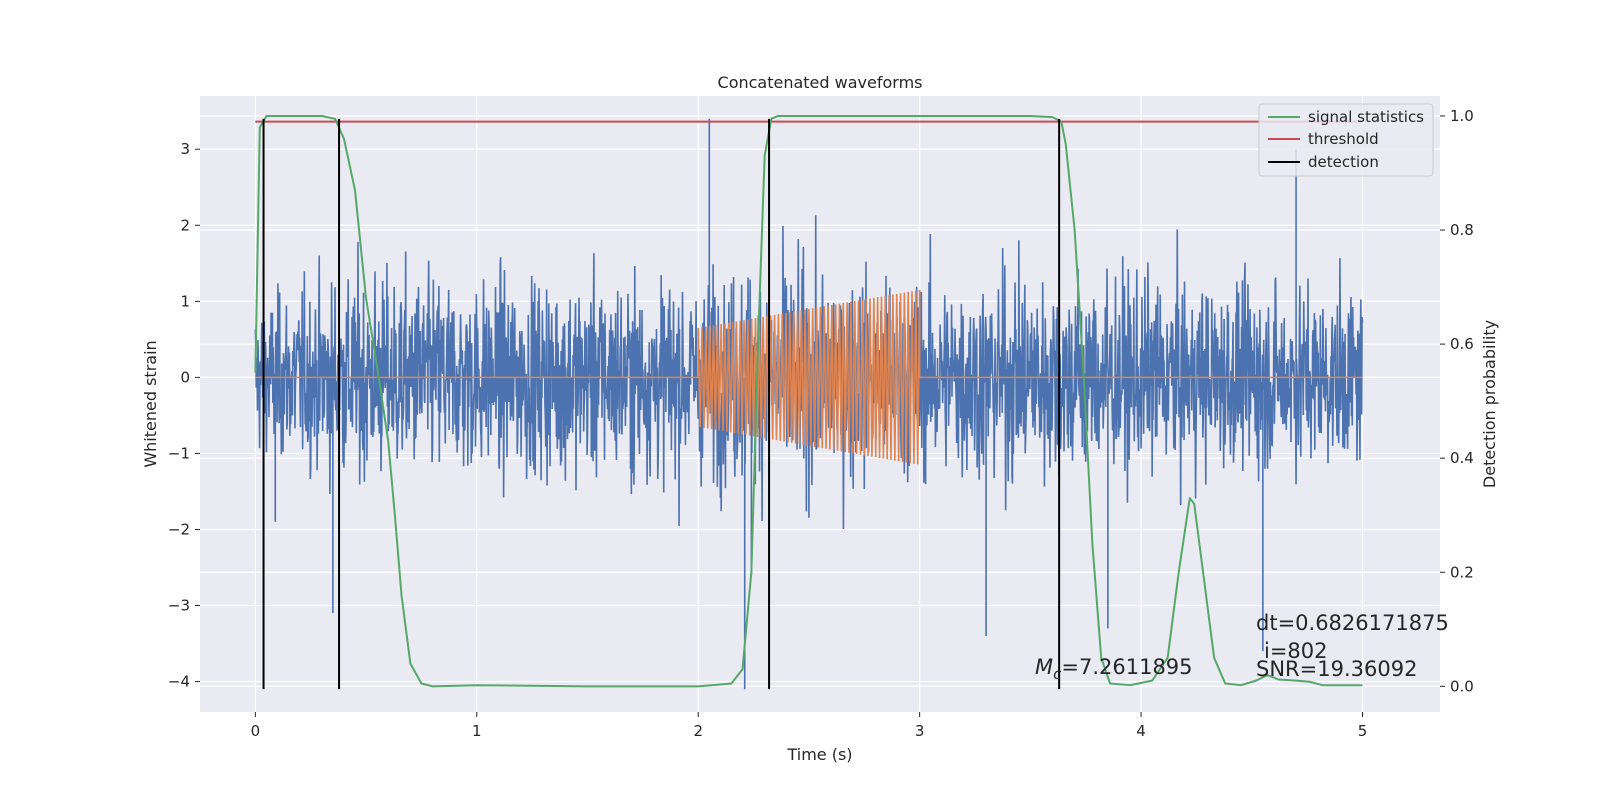 The height and width of the screenshot is (800, 1600). Describe the element at coordinates (819, 754) in the screenshot. I see `x-axis-label: Time (s)` at that location.